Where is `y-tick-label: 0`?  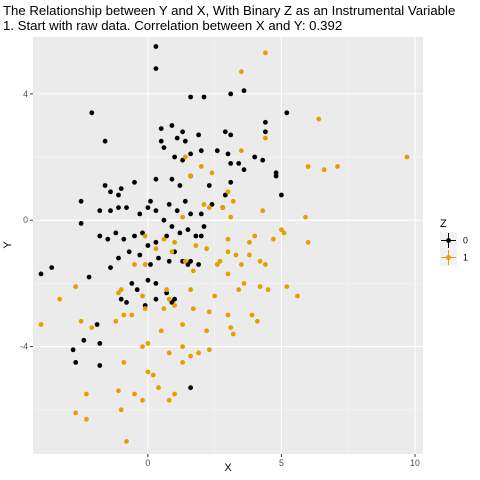 y-tick-label: 0 is located at coordinates (25, 220).